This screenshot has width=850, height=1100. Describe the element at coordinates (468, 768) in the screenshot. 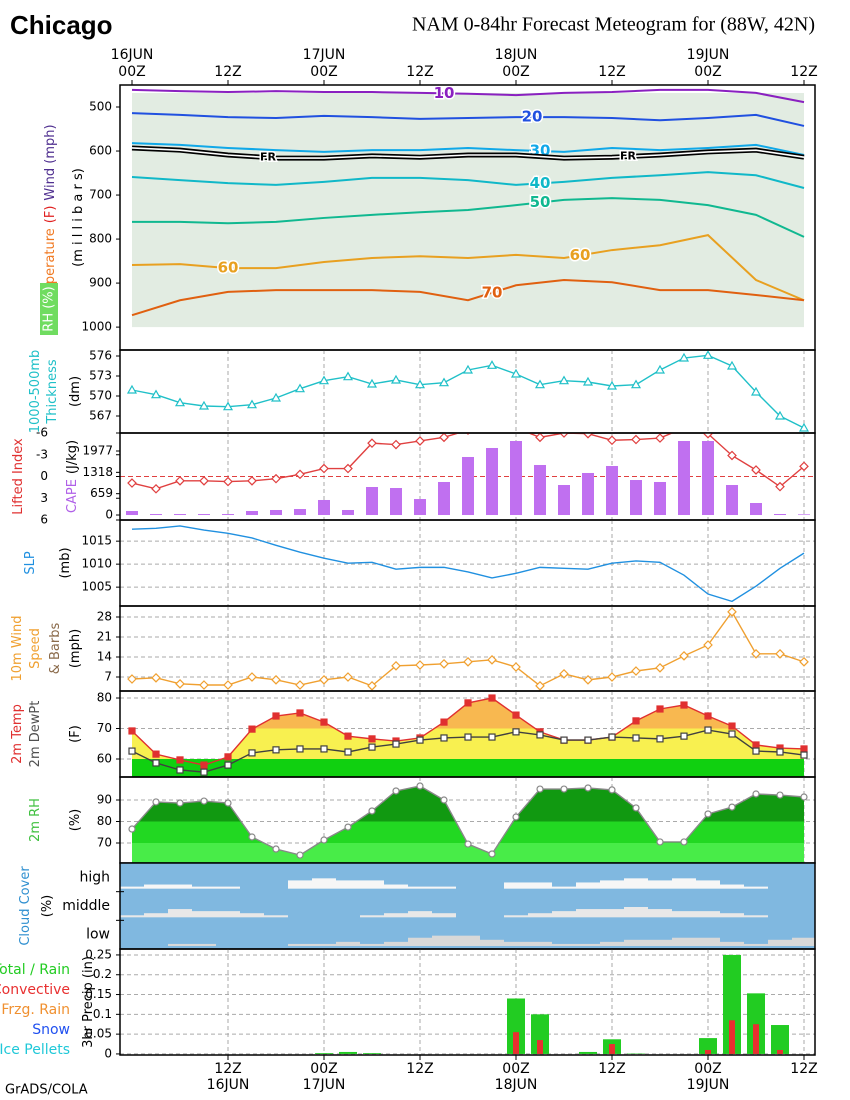

I see `low-band` at that location.